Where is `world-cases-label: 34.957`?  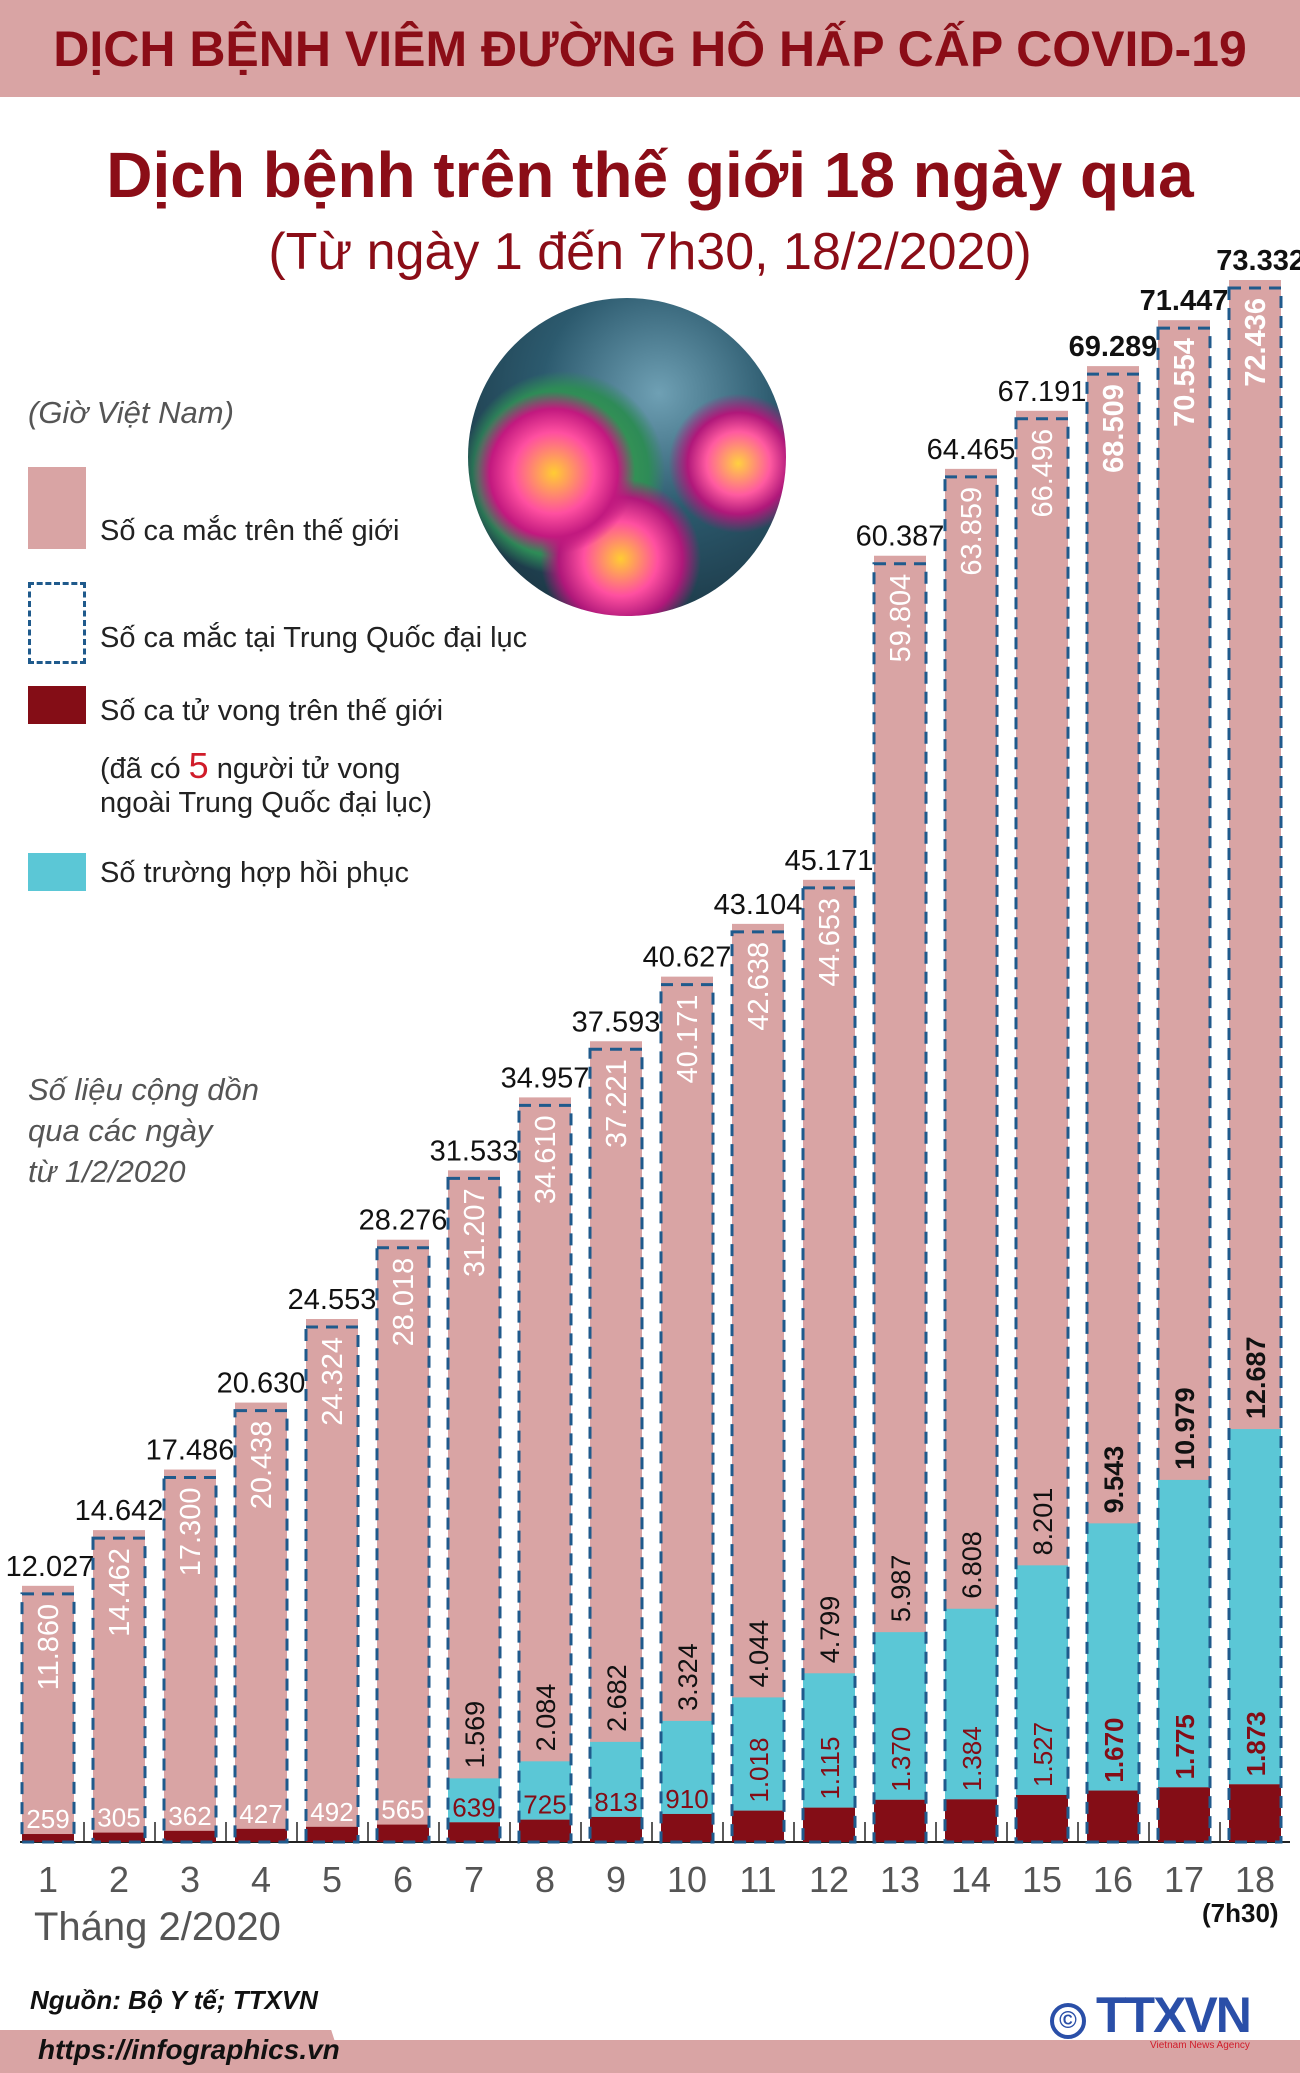 world-cases-label: 34.957 is located at coordinates (545, 1078).